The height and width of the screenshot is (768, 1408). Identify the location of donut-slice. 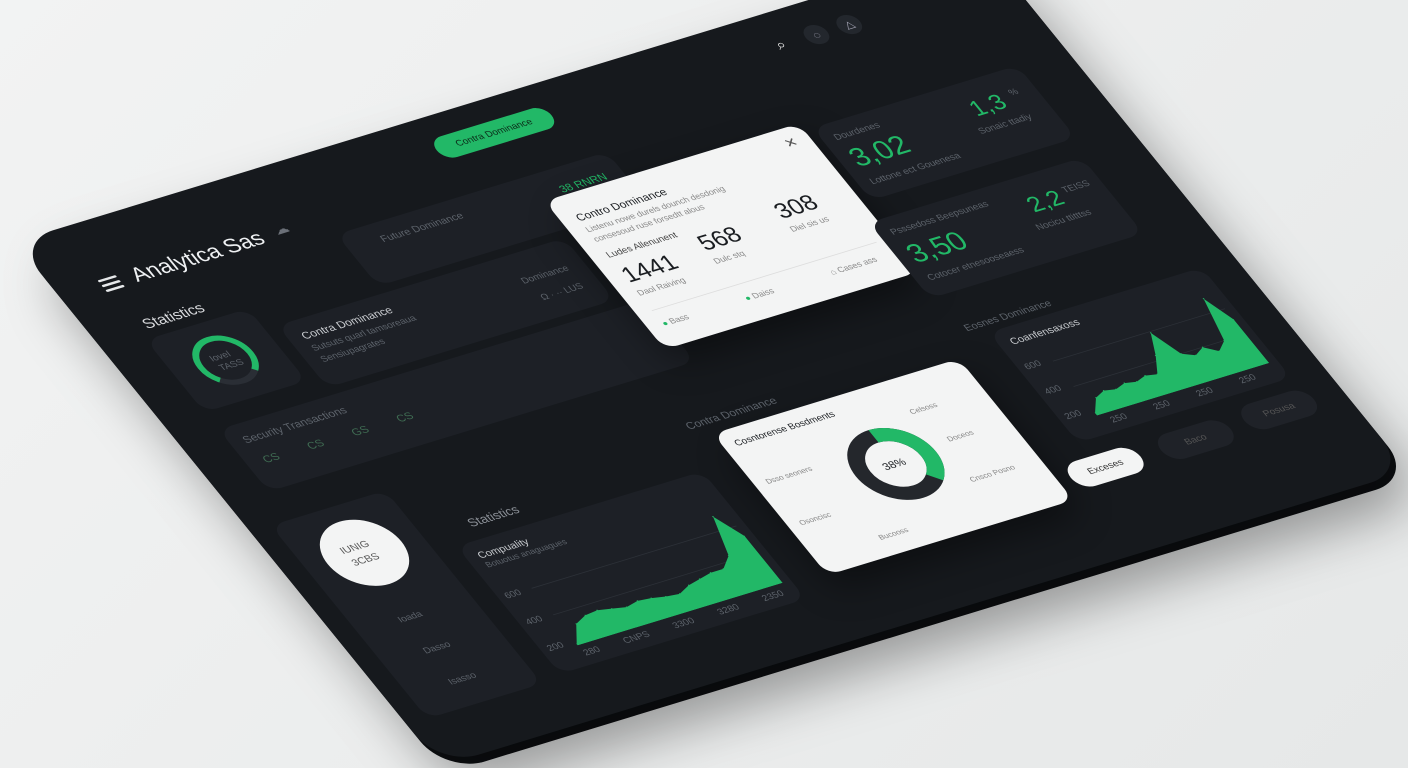
(896, 463).